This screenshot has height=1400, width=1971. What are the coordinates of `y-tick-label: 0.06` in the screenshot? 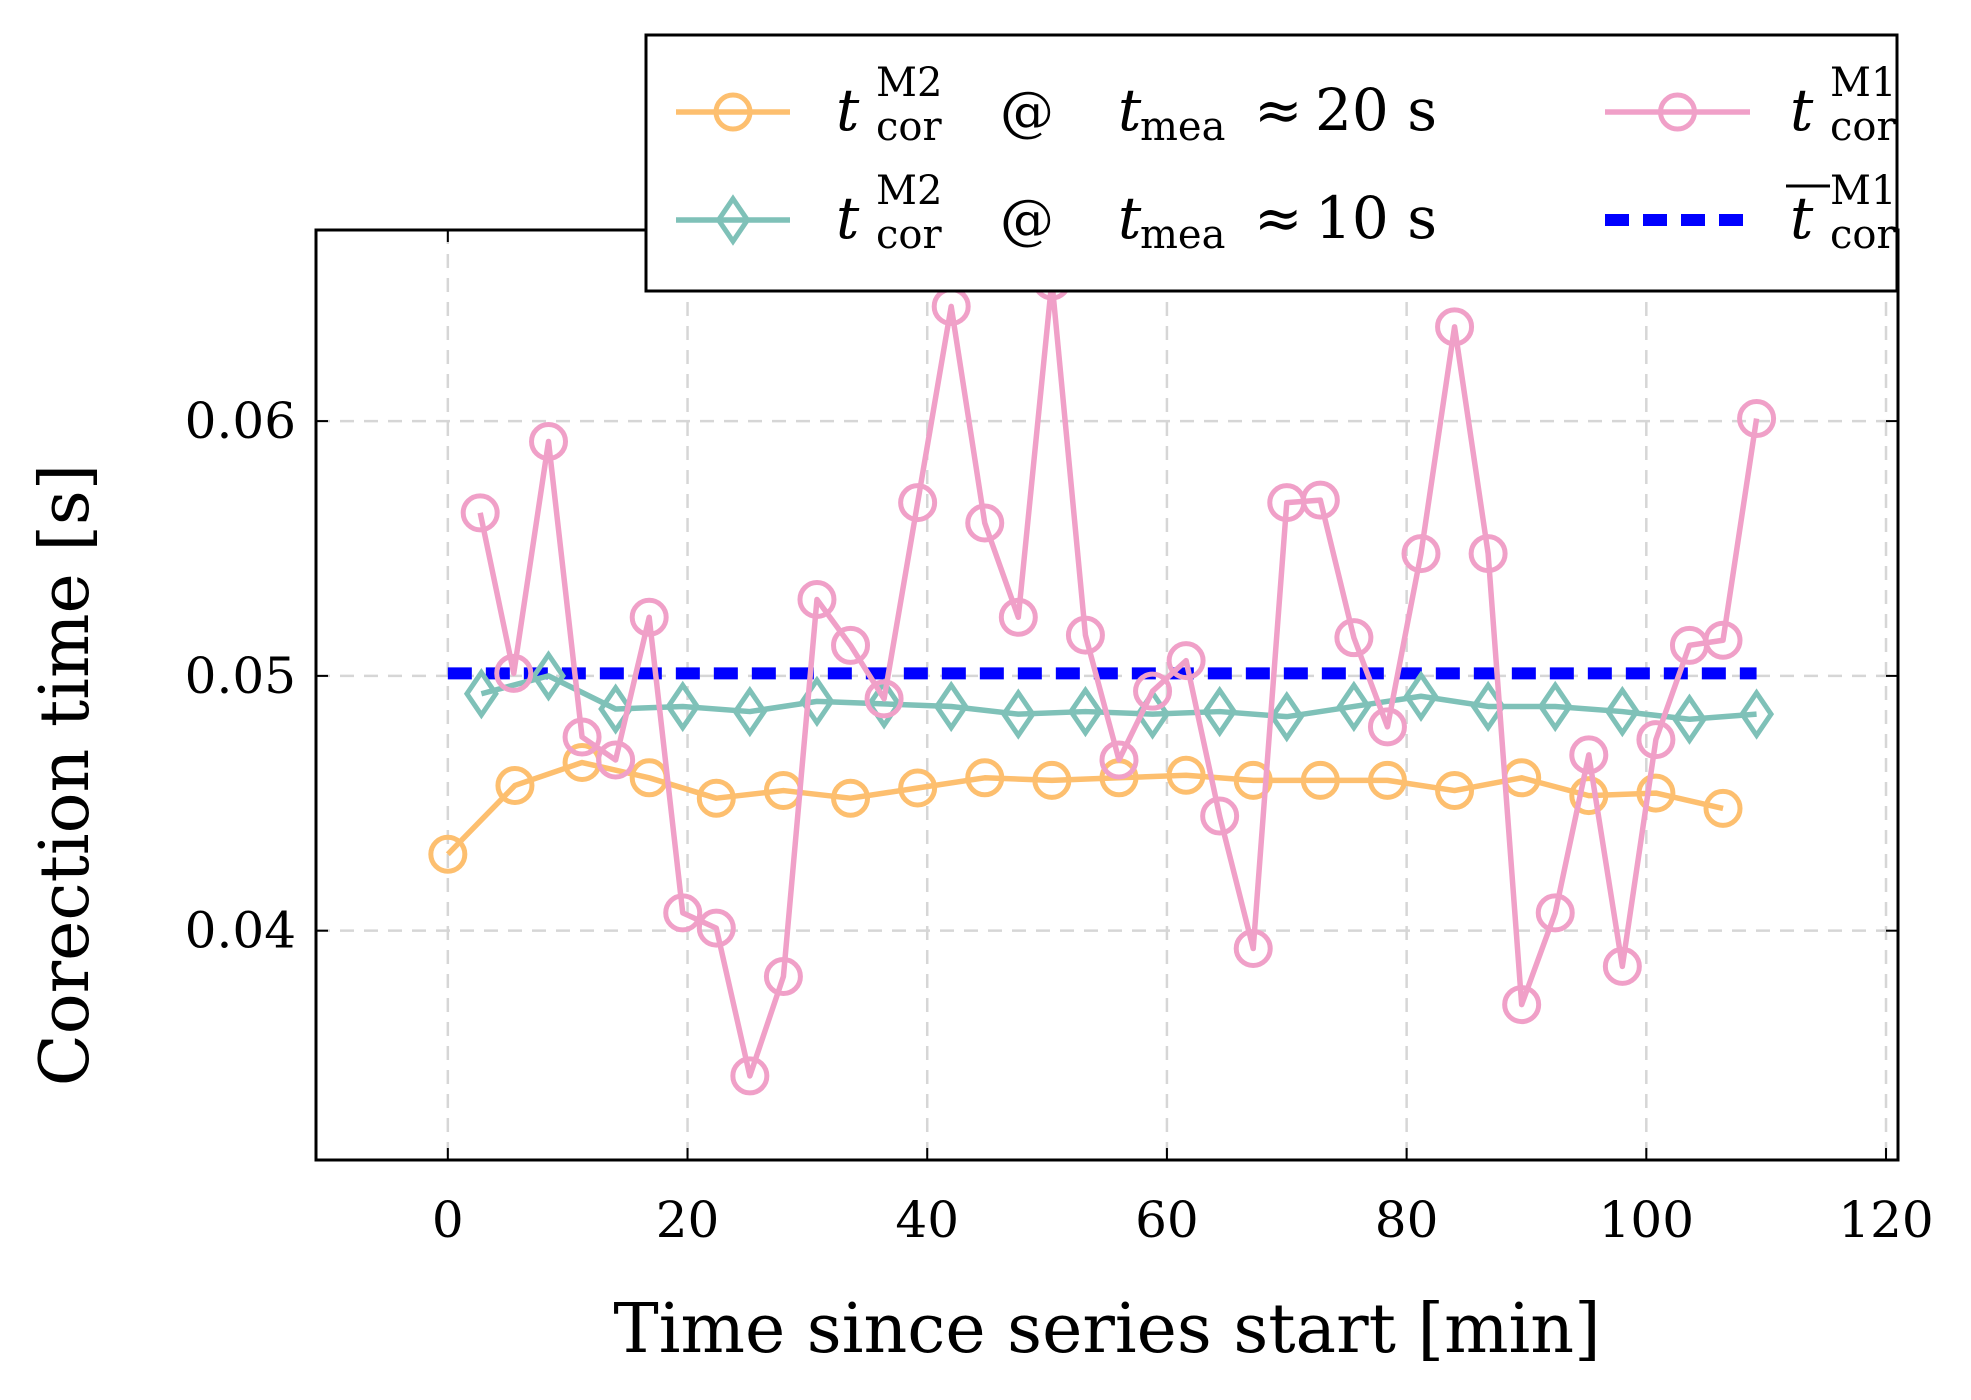 It's located at (240, 421).